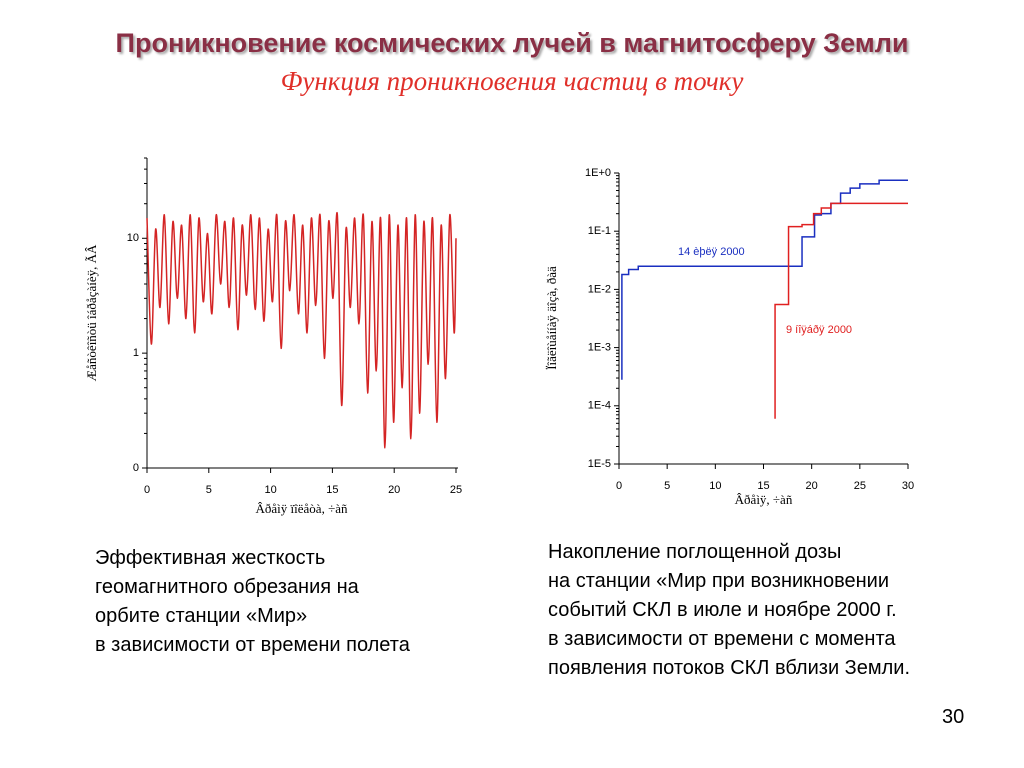  Describe the element at coordinates (133, 238) in the screenshot. I see `y-tick-label: 10` at that location.